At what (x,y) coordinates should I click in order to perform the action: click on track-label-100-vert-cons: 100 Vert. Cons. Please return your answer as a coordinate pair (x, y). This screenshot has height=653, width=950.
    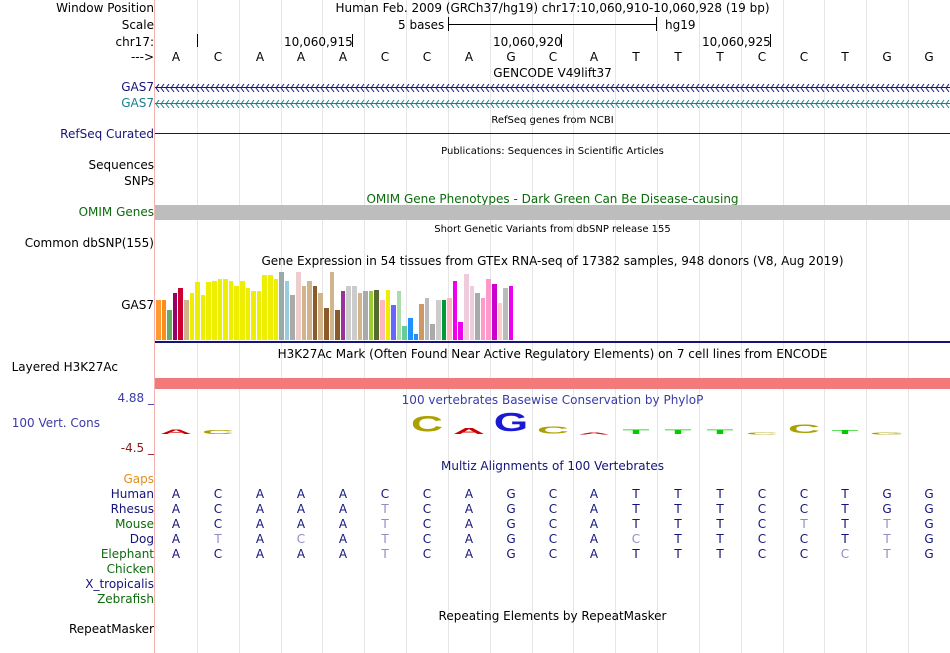
    Looking at the image, I should click on (55, 423).